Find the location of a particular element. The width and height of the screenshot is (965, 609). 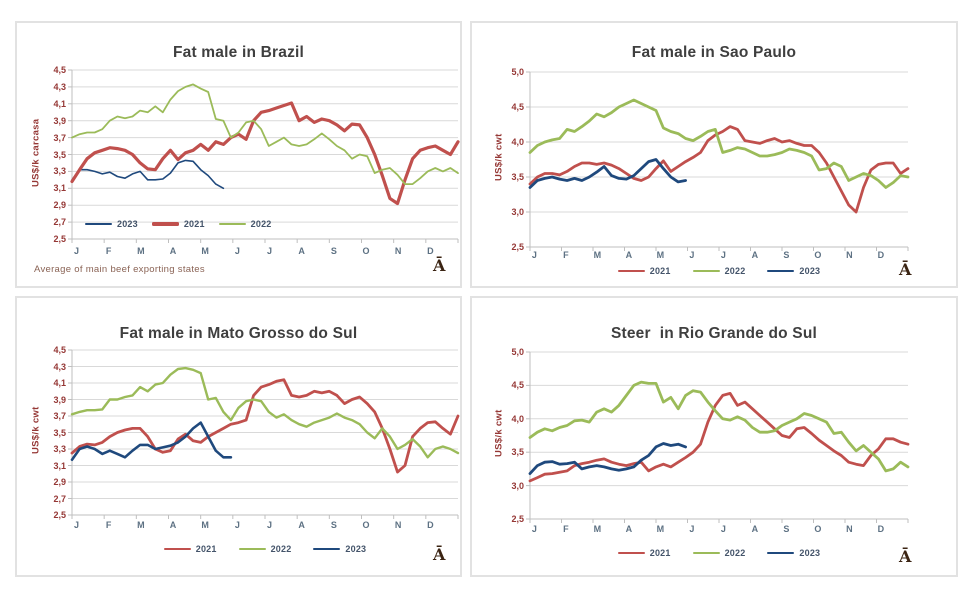

chart-note: Average of main beef exporting states is located at coordinates (119, 269).